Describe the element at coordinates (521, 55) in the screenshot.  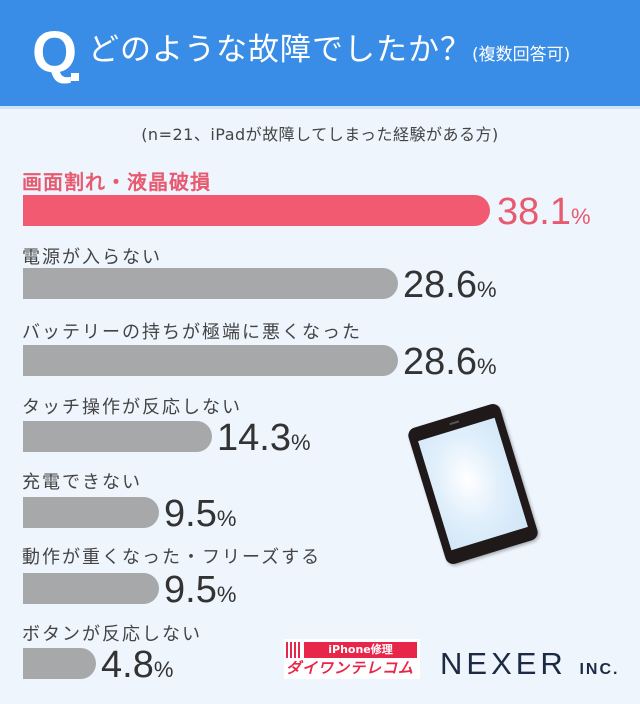
I see `question-note: (複数回答可)` at that location.